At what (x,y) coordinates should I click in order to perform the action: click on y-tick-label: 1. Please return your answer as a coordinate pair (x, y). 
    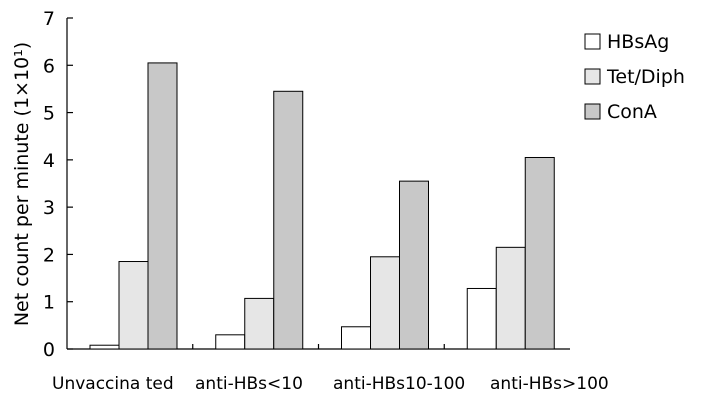
    Looking at the image, I should click on (49, 303).